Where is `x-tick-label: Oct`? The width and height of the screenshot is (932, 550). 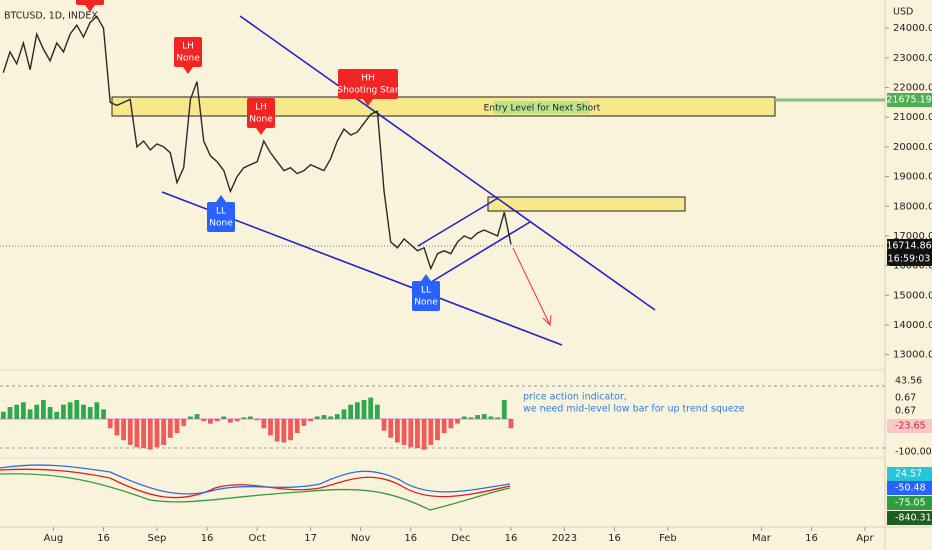 x-tick-label: Oct is located at coordinates (257, 538).